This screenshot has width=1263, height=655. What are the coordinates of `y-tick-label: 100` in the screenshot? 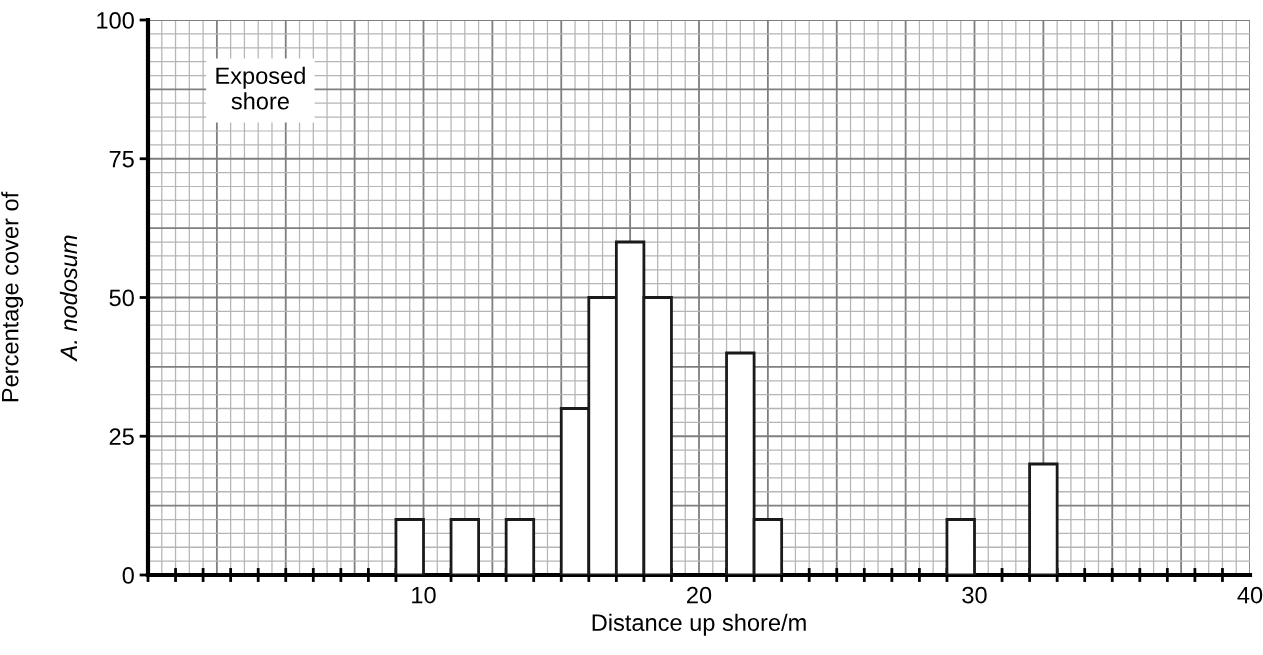 It's located at (115, 20).